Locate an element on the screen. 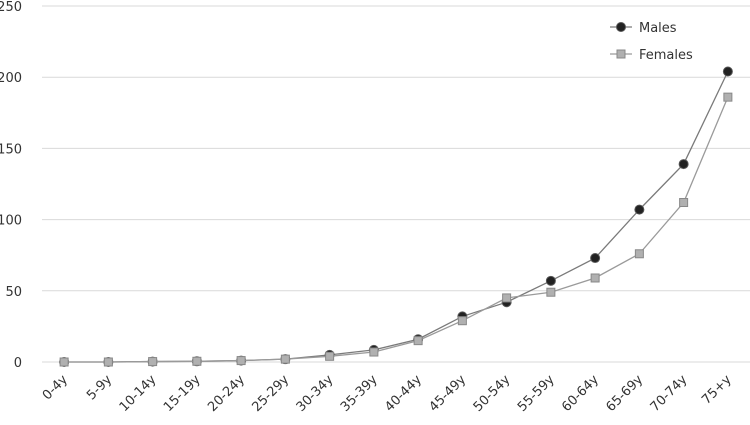  x-tick-label: 75+y is located at coordinates (717, 390).